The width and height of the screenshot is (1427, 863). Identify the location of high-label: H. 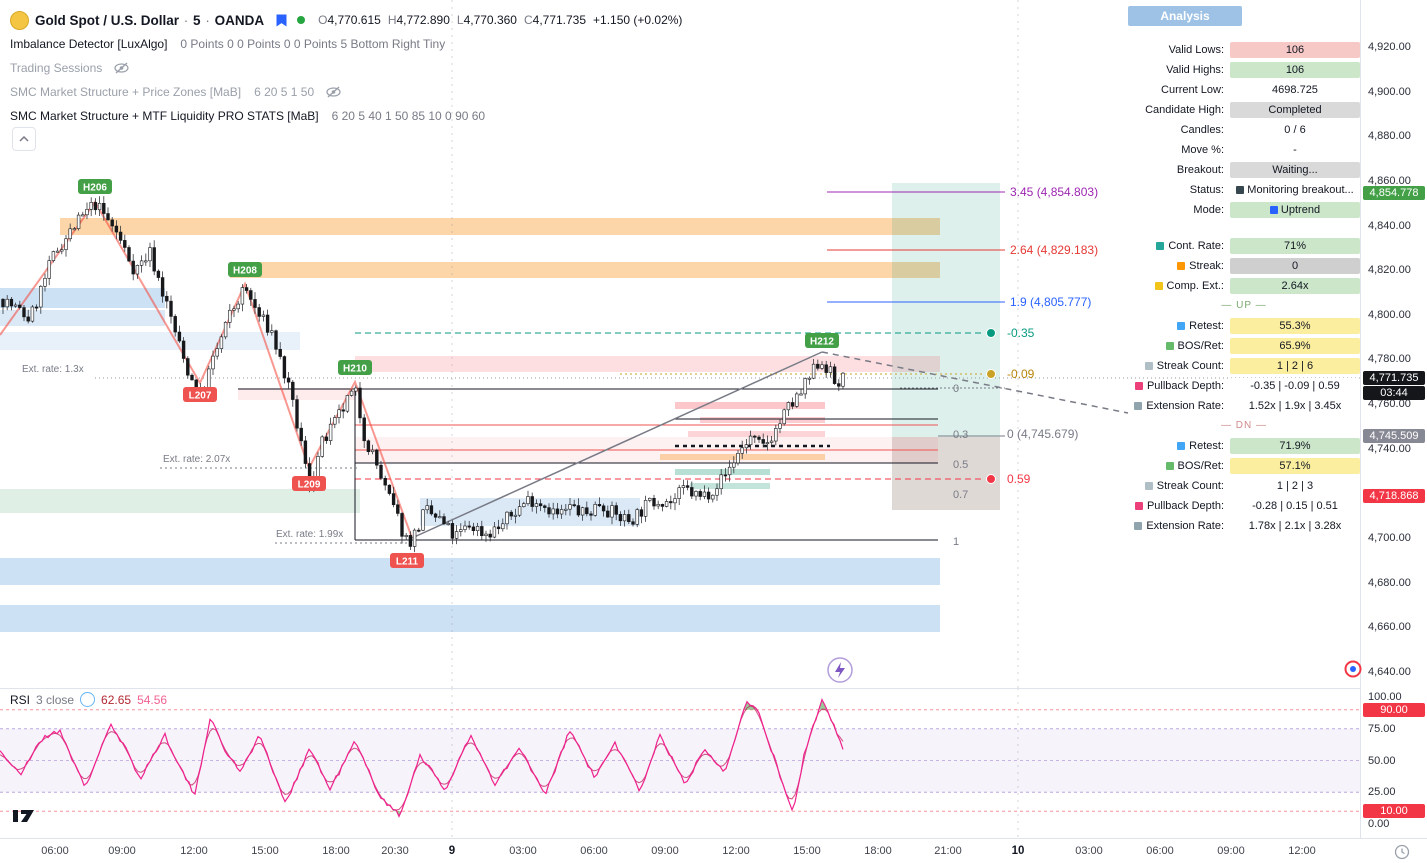
(392, 20).